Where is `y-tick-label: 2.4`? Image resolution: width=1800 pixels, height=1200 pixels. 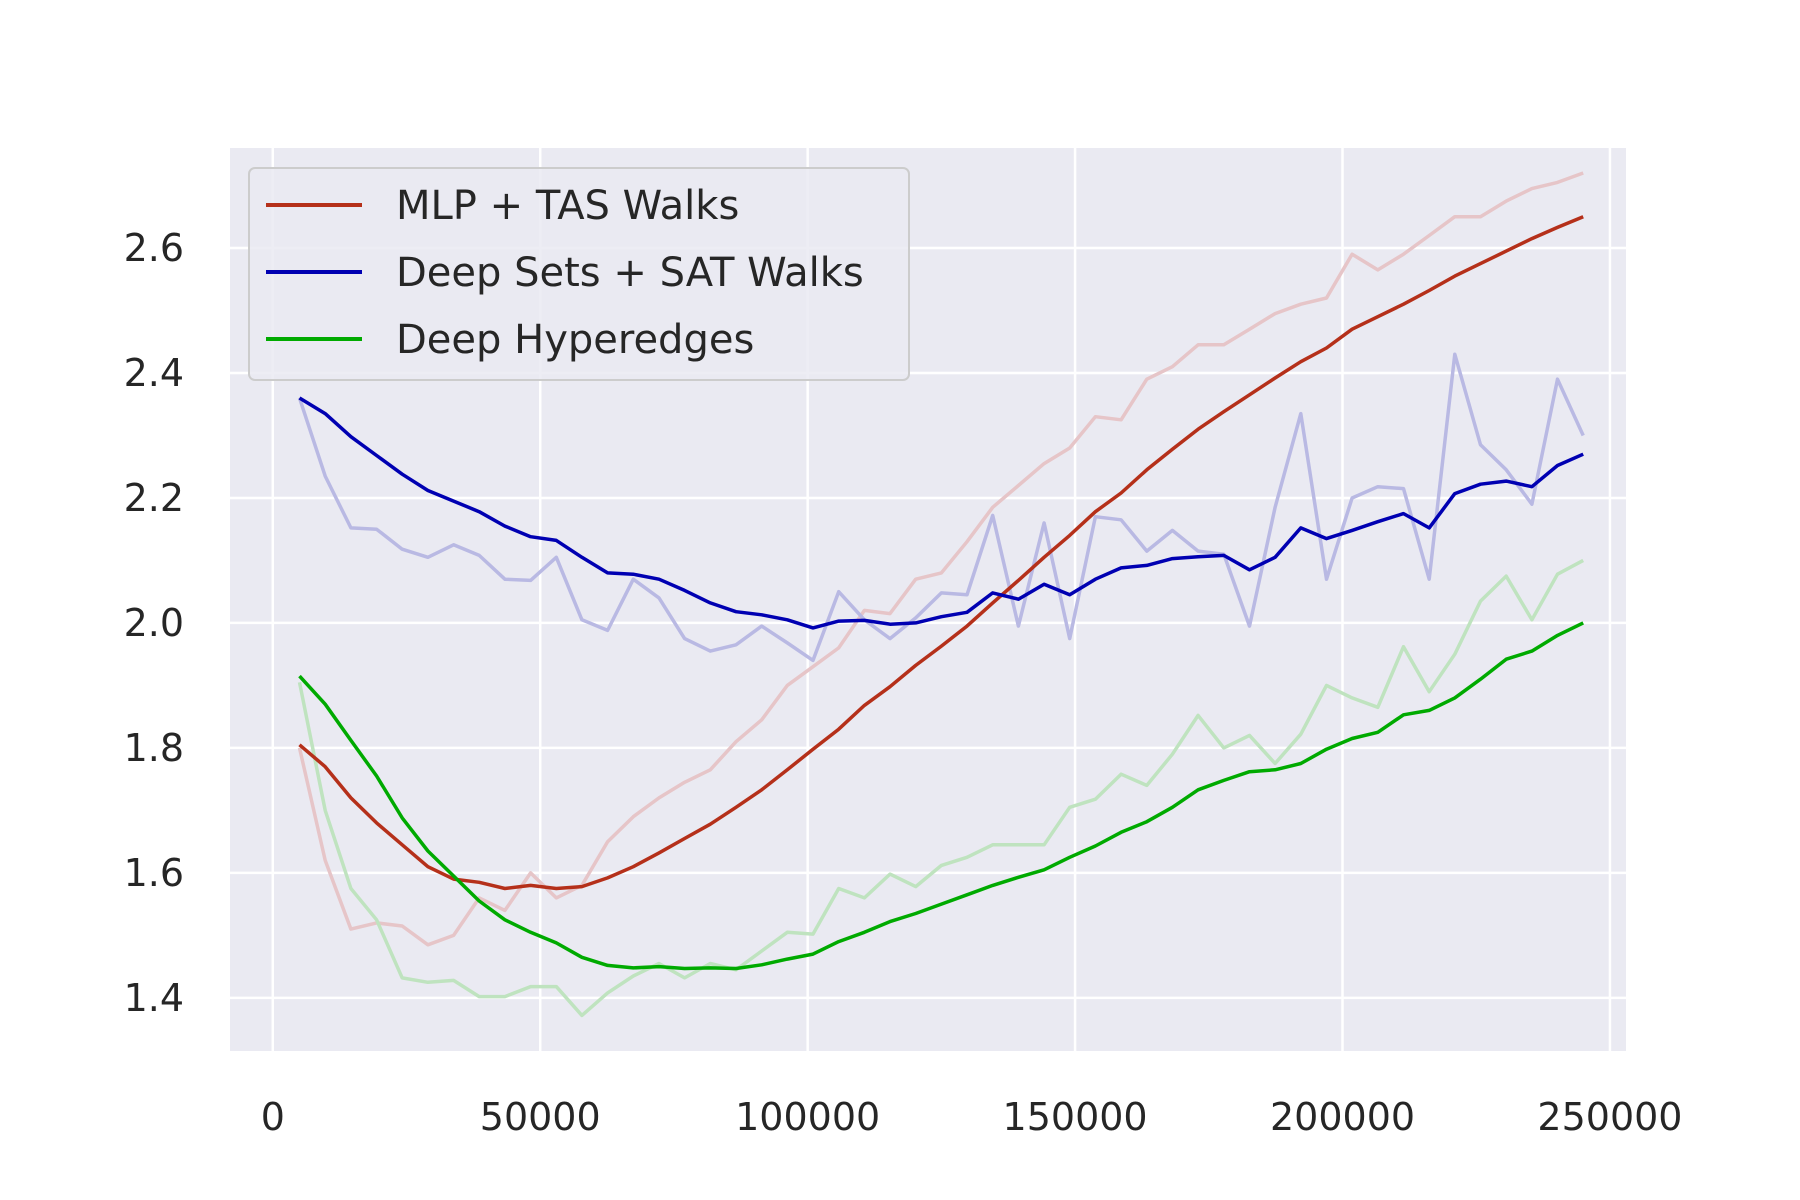
y-tick-label: 2.4 is located at coordinates (154, 373).